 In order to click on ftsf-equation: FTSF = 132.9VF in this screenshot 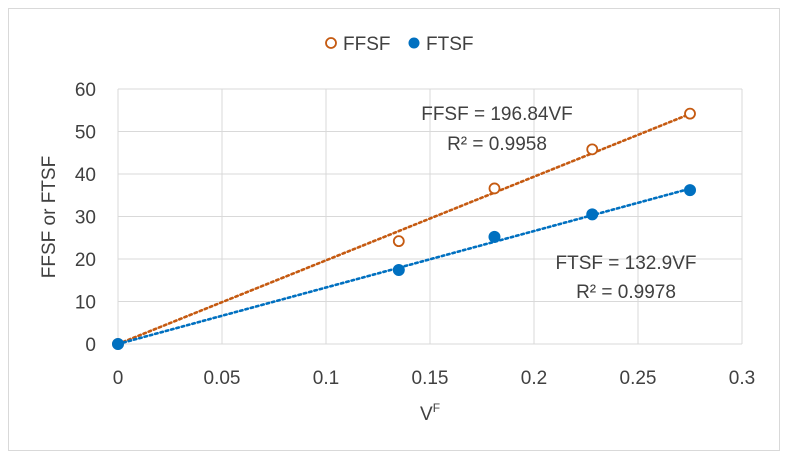, I will do `click(626, 263)`.